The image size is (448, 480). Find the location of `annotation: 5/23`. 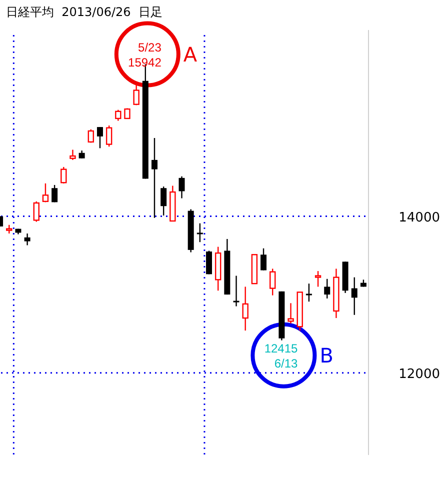

annotation: 5/23 is located at coordinates (150, 47).